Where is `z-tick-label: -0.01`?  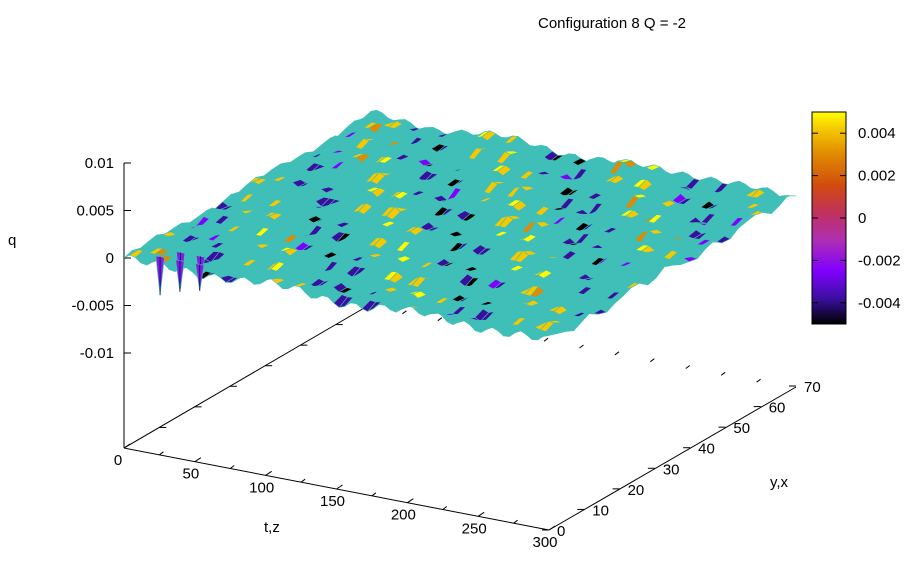 z-tick-label: -0.01 is located at coordinates (97, 353).